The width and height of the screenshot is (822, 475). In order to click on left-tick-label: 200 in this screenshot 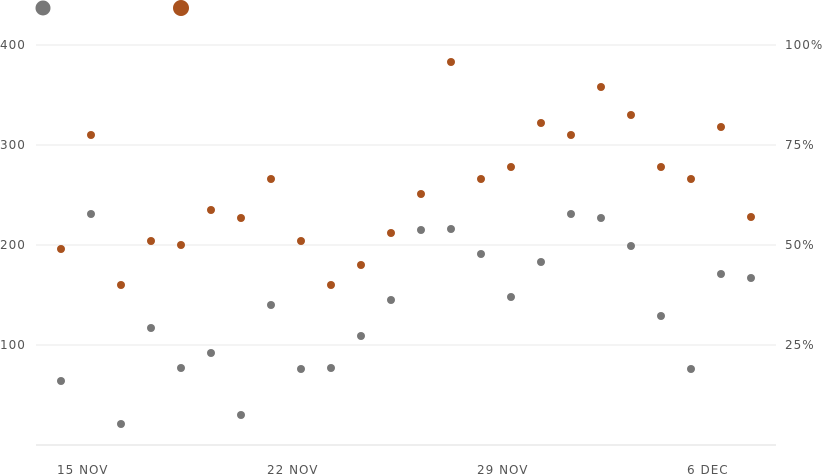, I will do `click(13, 245)`.